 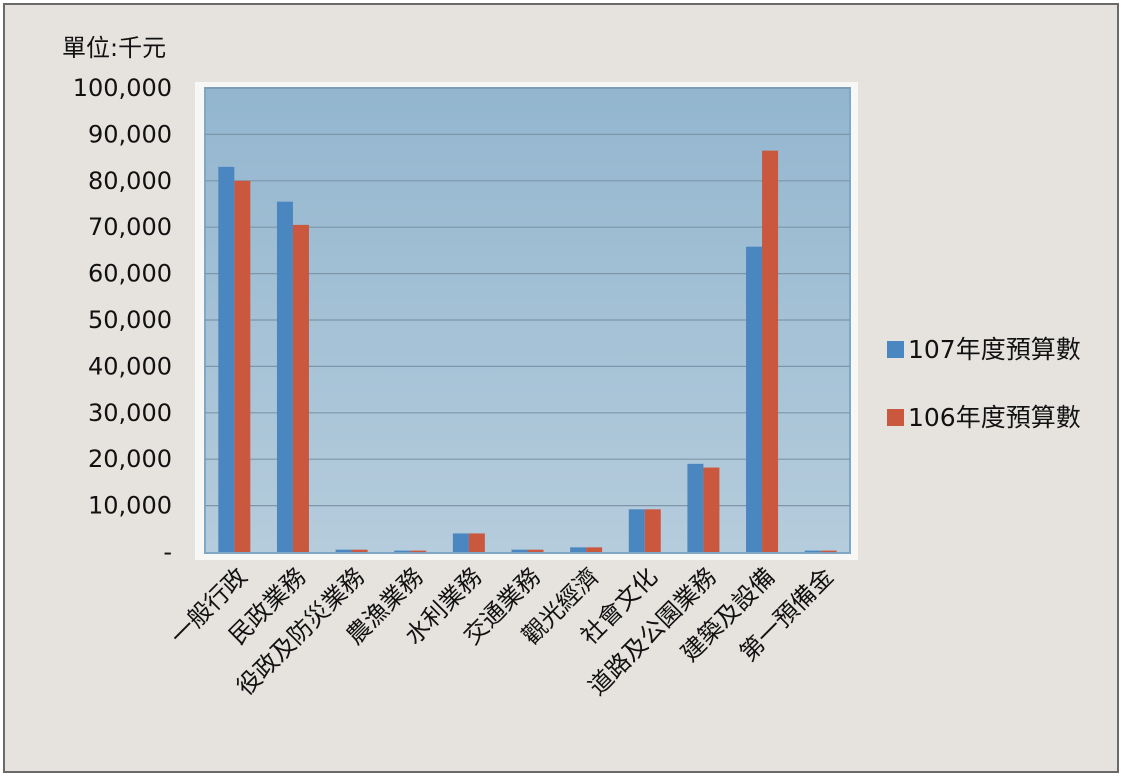 I want to click on y-tick-label: 90,000, so click(x=130, y=134).